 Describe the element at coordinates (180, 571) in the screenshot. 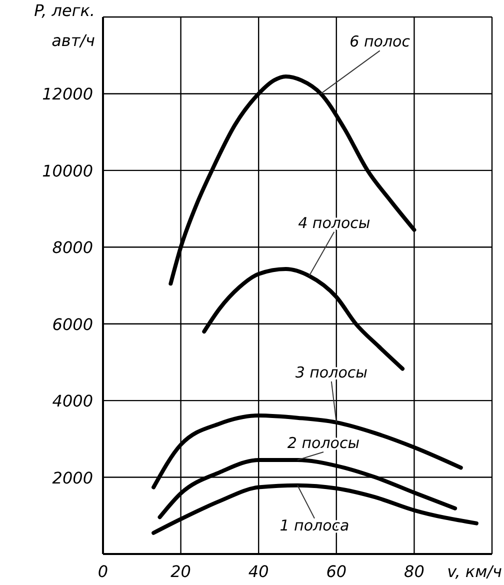

I see `x-tick-label: 20` at that location.